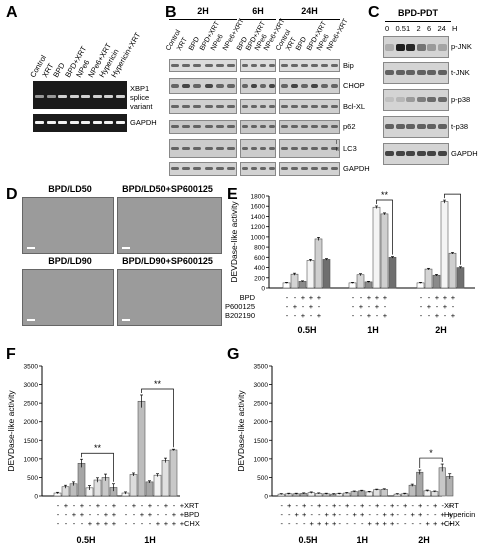  Describe the element at coordinates (460, 126) in the screenshot. I see `panel-c-band-label: t-p38` at that location.